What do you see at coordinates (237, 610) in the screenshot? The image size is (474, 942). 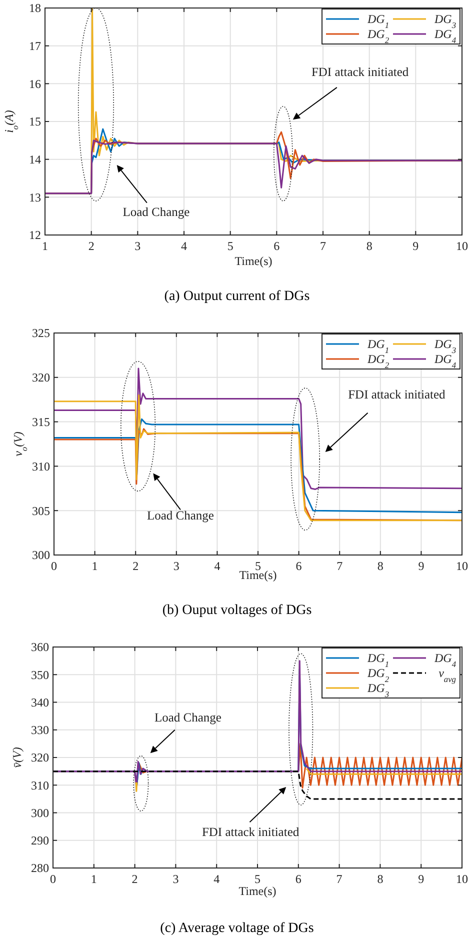 I see `text: (b) Ouput voltages of DGs` at bounding box center [237, 610].